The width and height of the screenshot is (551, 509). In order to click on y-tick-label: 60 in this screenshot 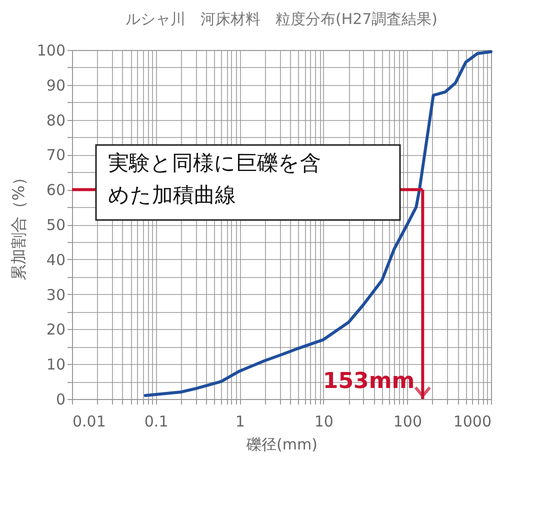, I will do `click(56, 190)`.